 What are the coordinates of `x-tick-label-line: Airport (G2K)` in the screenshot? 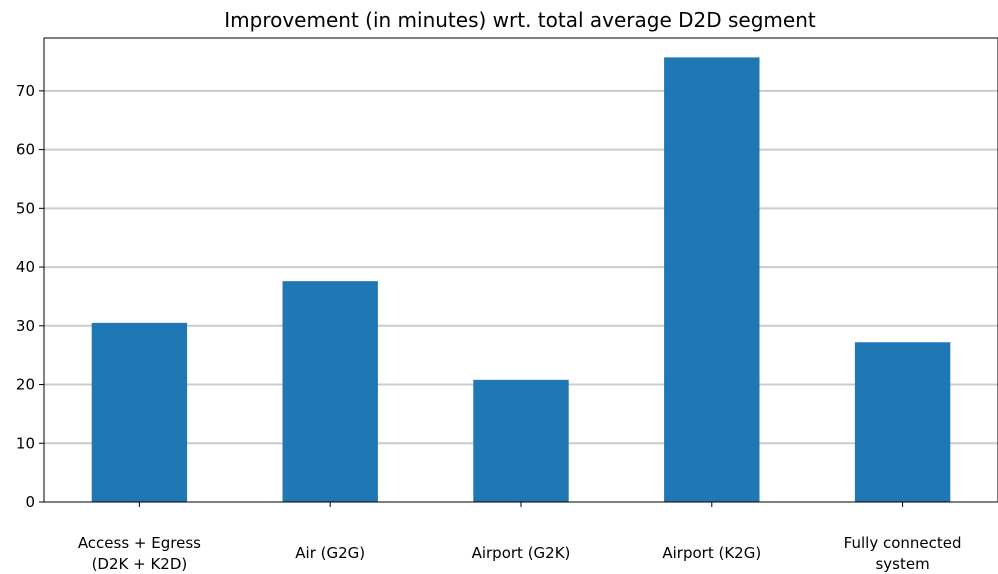 It's located at (521, 553).